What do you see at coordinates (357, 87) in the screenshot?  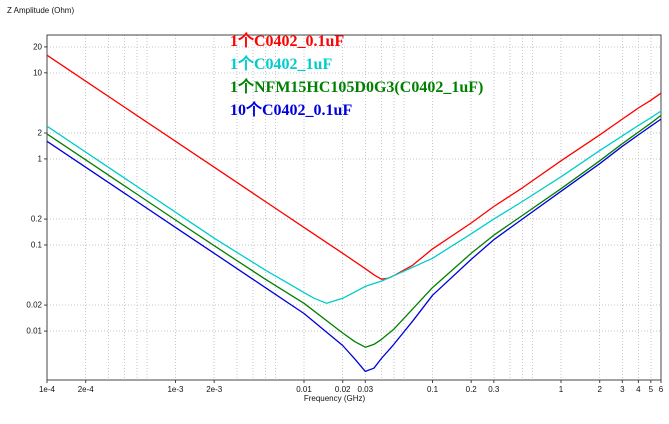 I see `legend-item-green: 1个NFM15HC105D0G3(C0402_1uF)` at bounding box center [357, 87].